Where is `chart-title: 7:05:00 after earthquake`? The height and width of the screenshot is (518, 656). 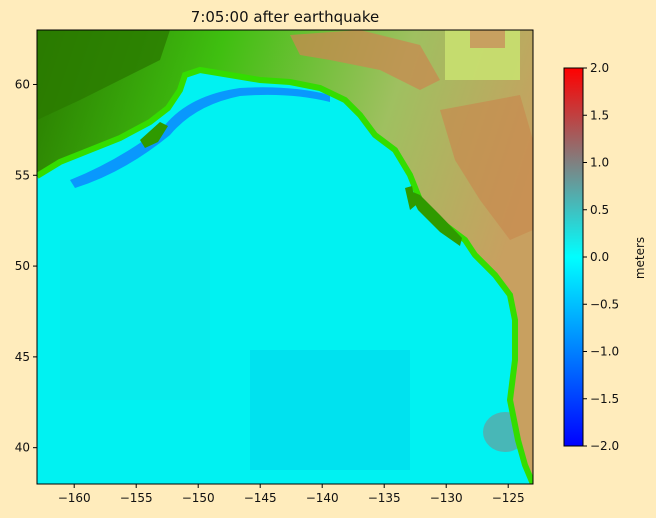 chart-title: 7:05:00 after earthquake is located at coordinates (285, 17).